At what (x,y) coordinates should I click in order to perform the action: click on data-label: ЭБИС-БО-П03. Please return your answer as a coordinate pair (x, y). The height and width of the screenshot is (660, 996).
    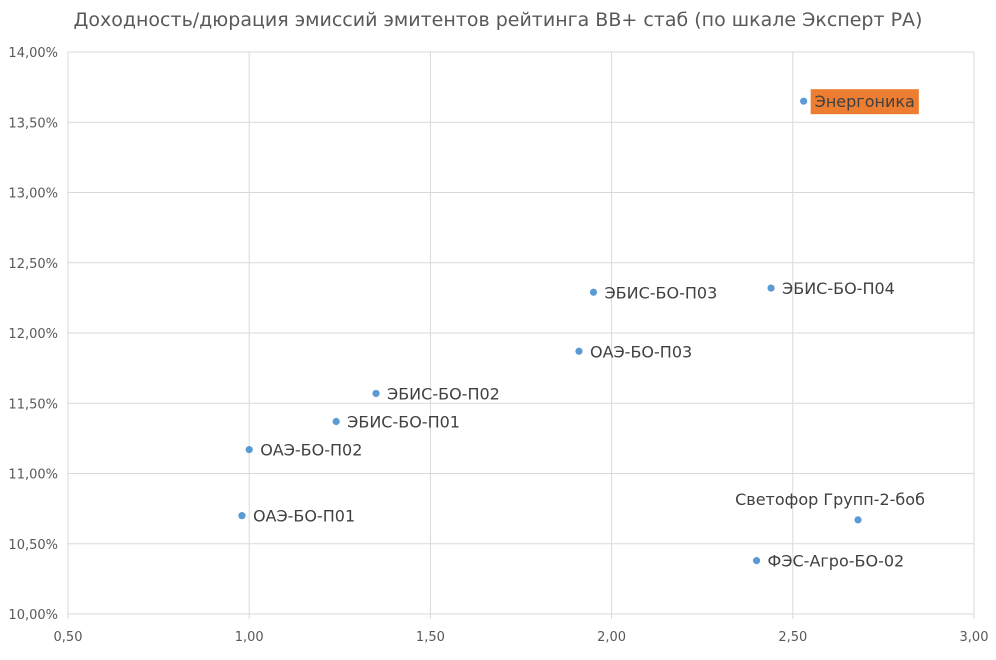
    Looking at the image, I should click on (660, 292).